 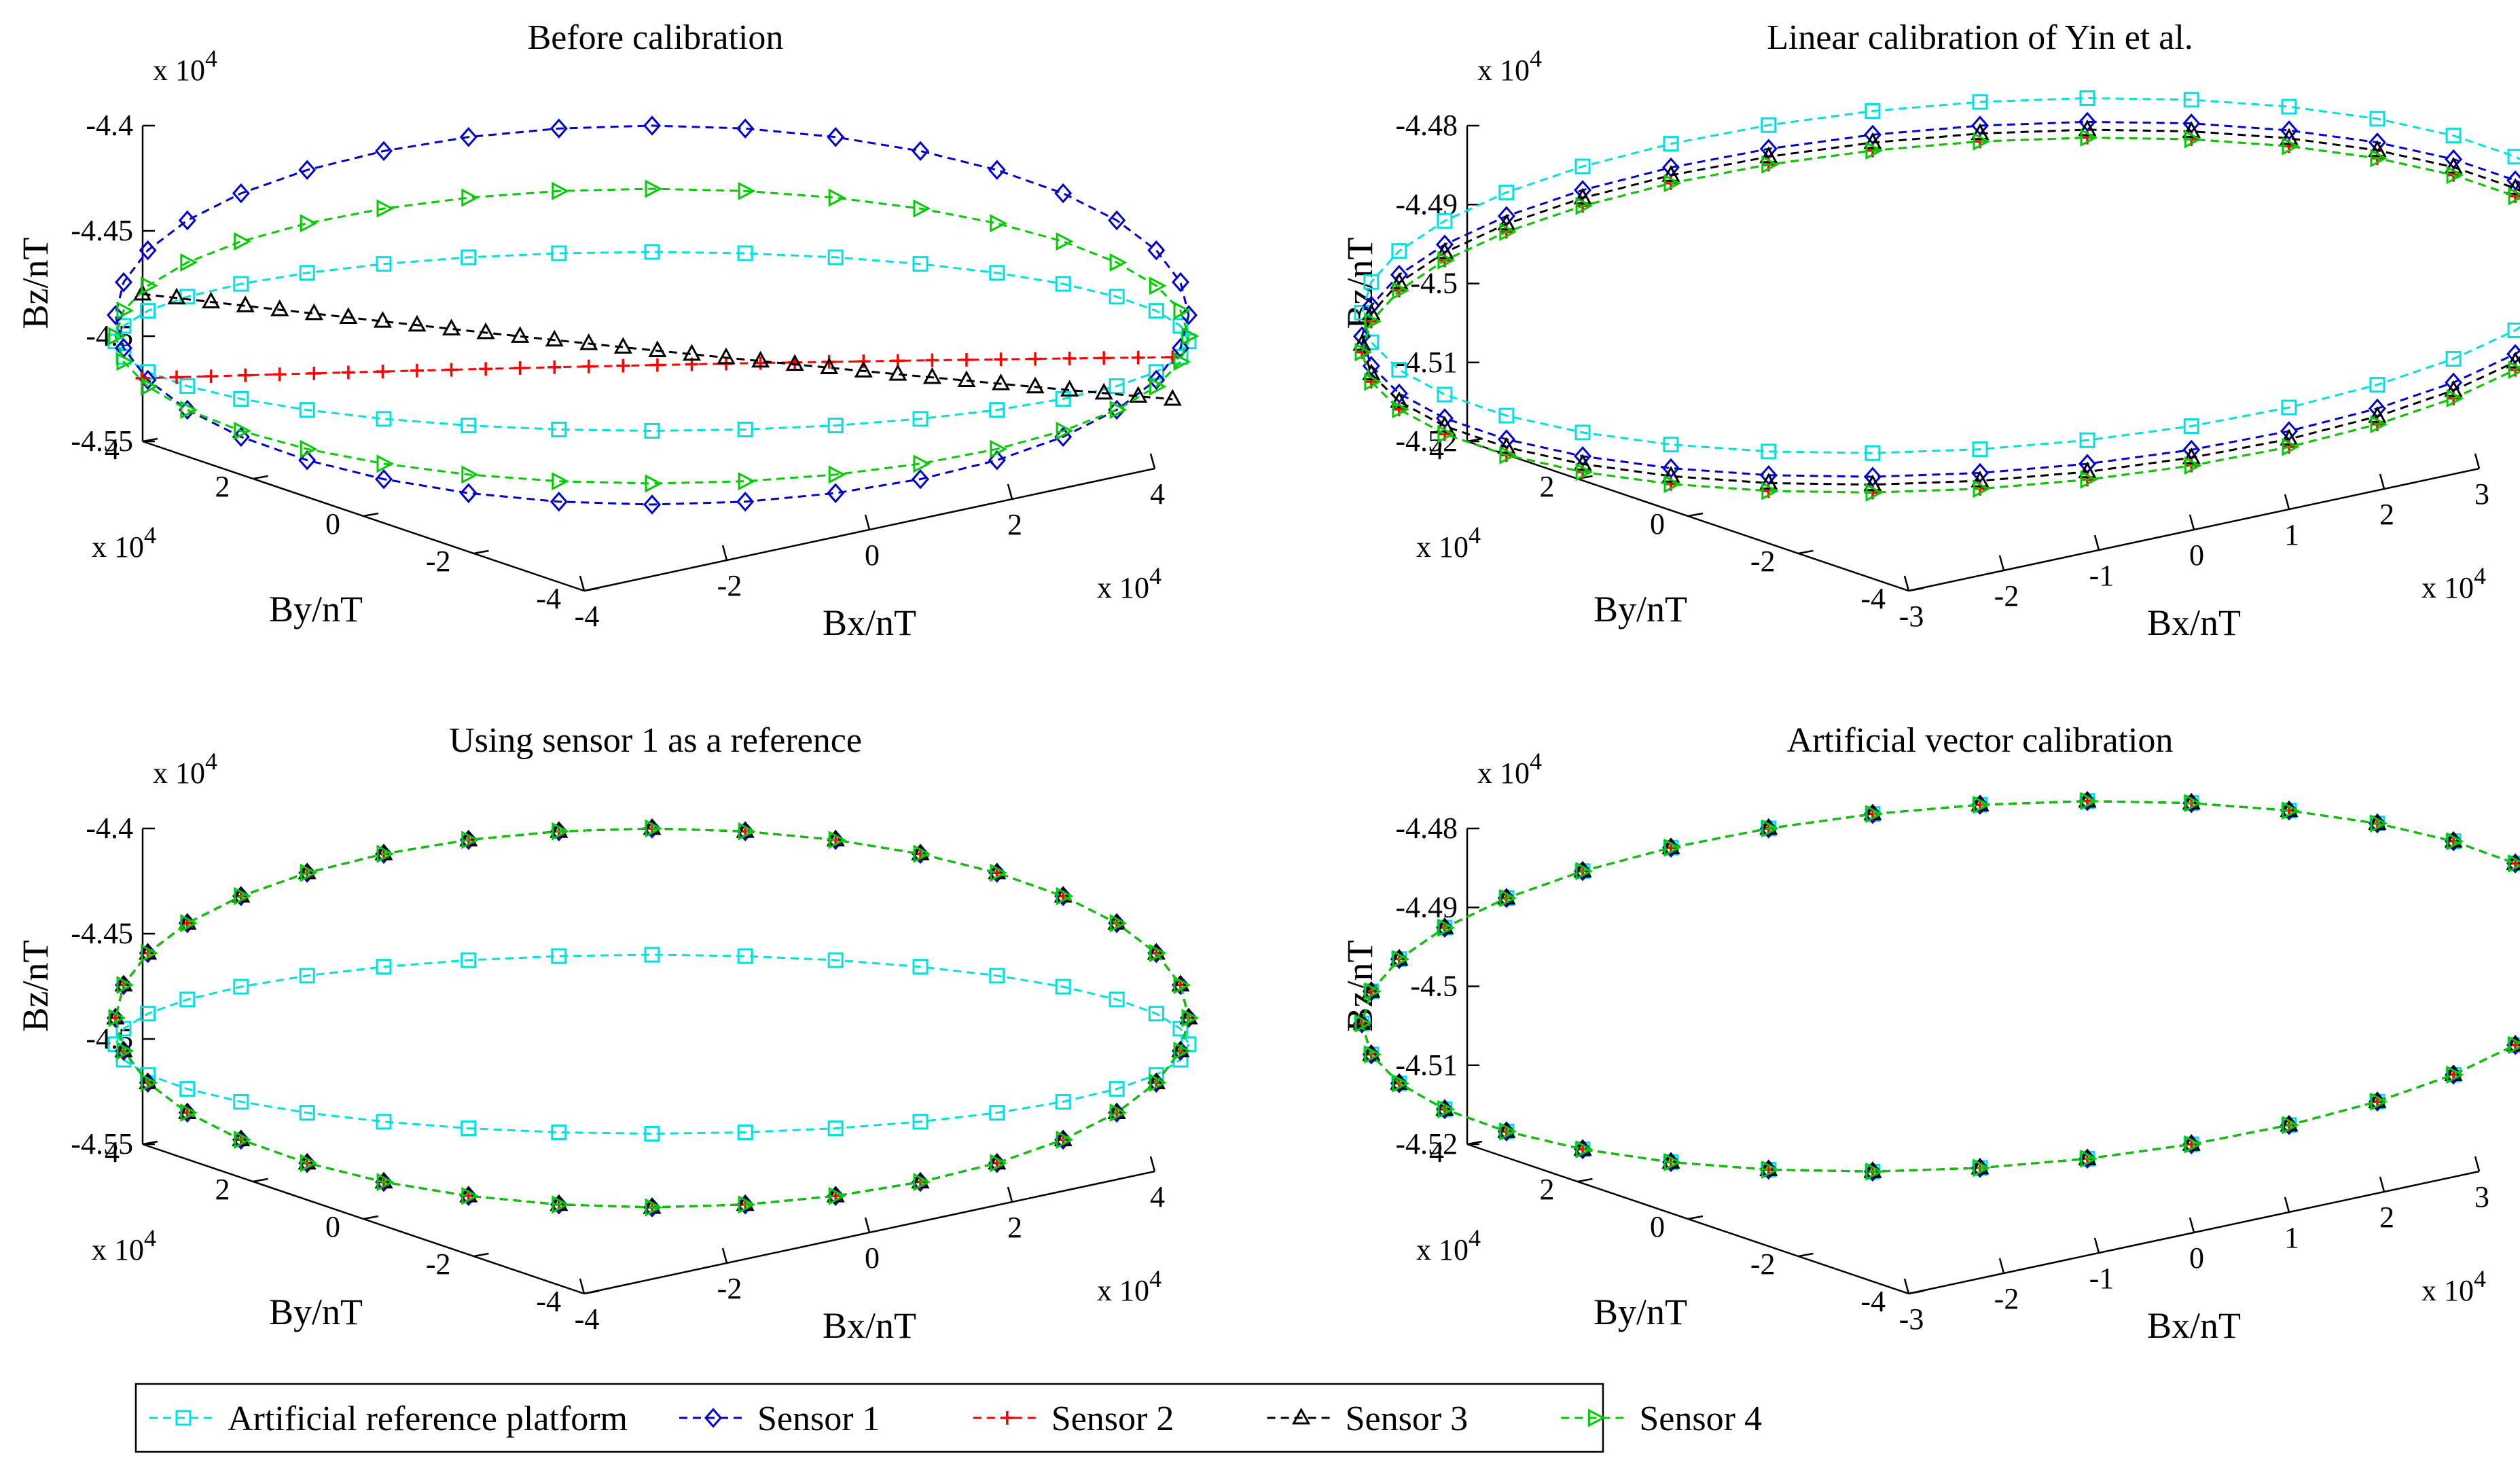 I want to click on series-line, so click(x=652, y=1018).